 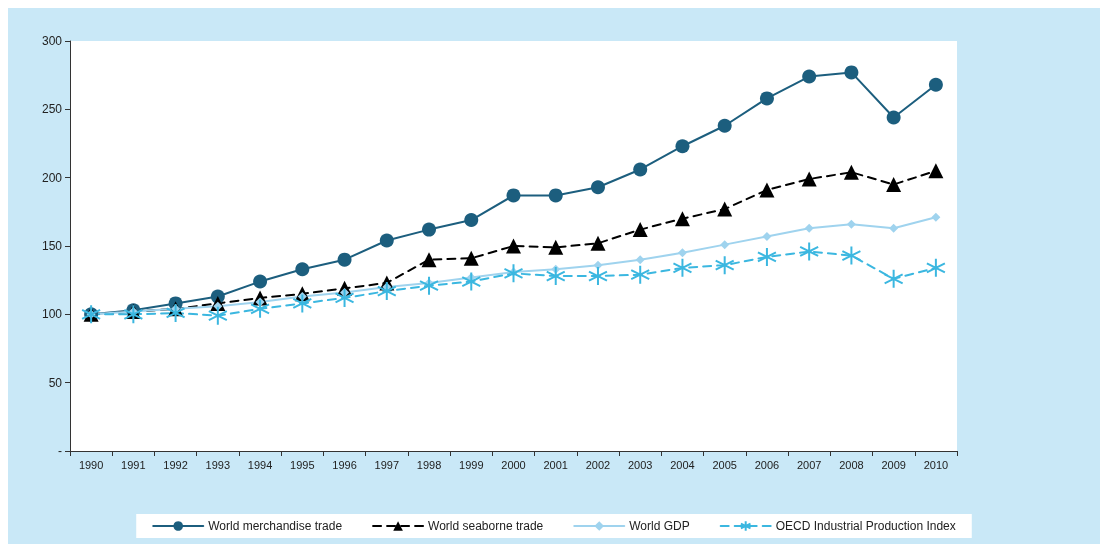 I want to click on x-tick-label: 1991, so click(x=133, y=464).